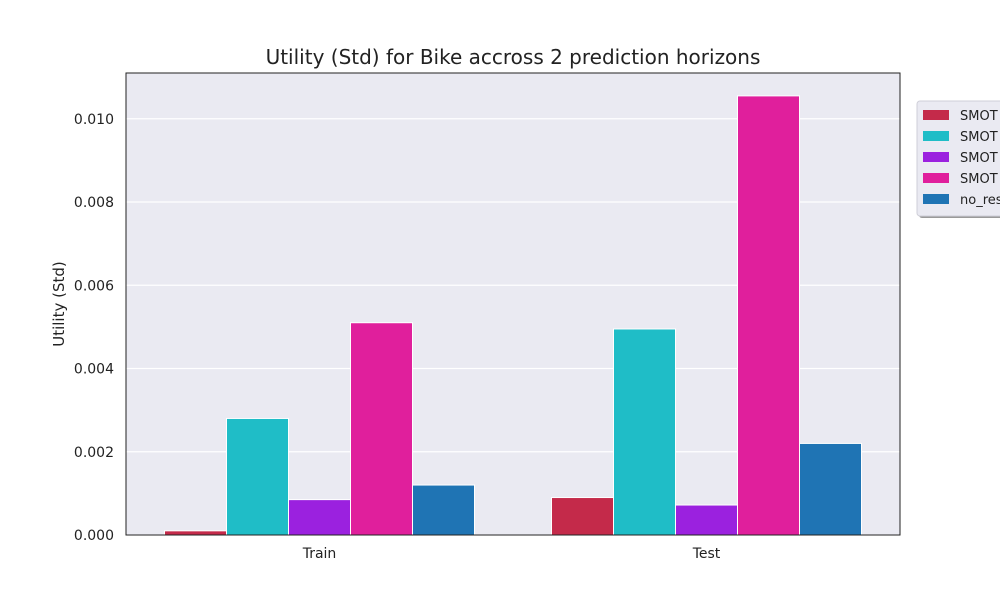 The width and height of the screenshot is (1000, 604). What do you see at coordinates (319, 554) in the screenshot?
I see `x-tick-label: Train` at bounding box center [319, 554].